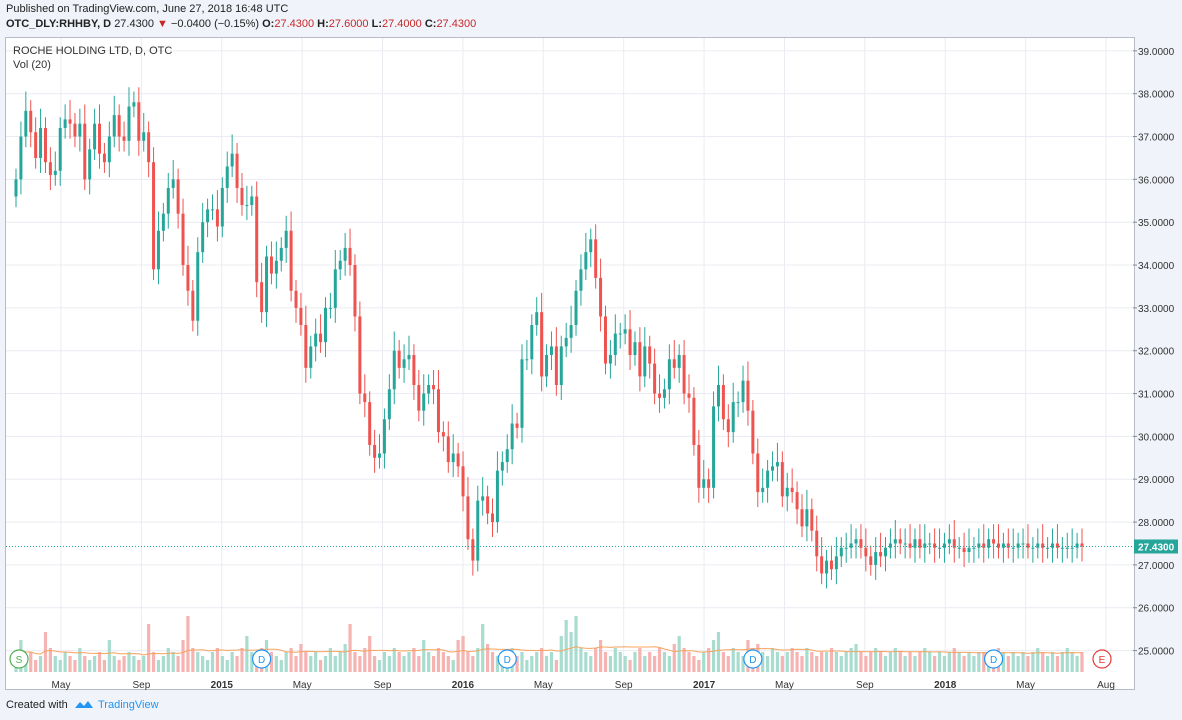 This screenshot has width=1182, height=720. Describe the element at coordinates (93, 51) in the screenshot. I see `chart-legend-title: ROCHE HOLDING LTD, D, OTC` at that location.